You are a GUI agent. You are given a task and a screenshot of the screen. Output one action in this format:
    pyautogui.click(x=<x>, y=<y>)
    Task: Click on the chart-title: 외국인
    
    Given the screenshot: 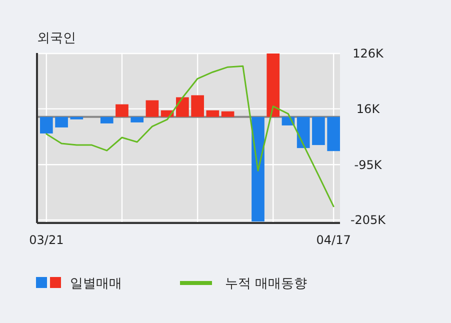 What is the action you would take?
    pyautogui.click(x=56, y=38)
    